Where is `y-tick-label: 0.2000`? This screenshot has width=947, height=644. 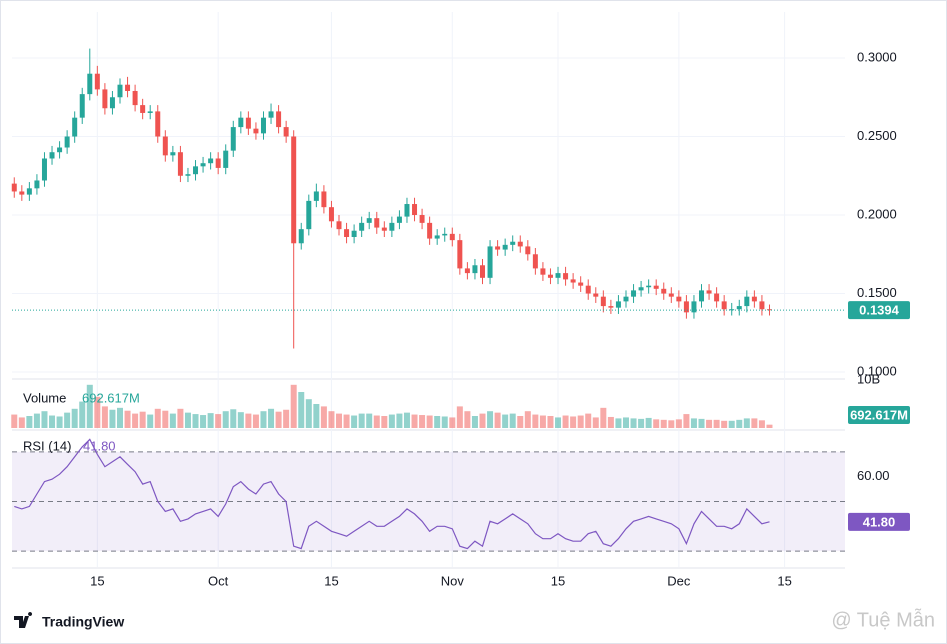
y-tick-label: 0.2000 is located at coordinates (877, 213).